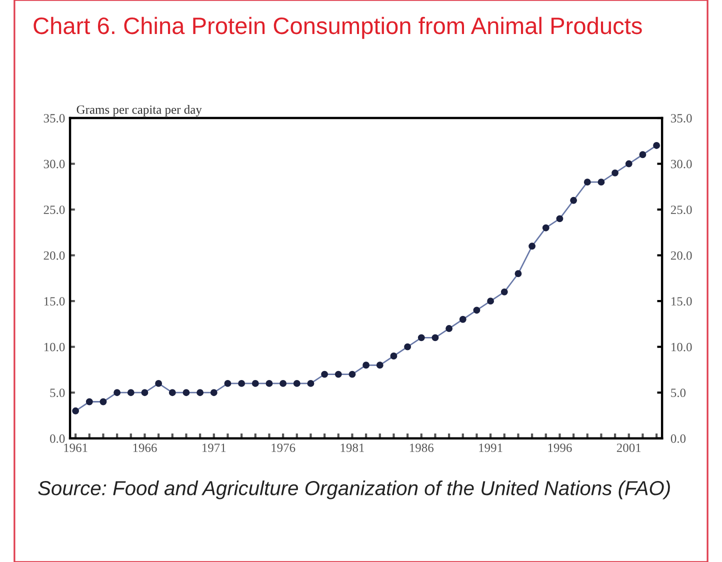 Image resolution: width=722 pixels, height=562 pixels. What do you see at coordinates (54, 347) in the screenshot?
I see `y-tick-label: 10.0` at bounding box center [54, 347].